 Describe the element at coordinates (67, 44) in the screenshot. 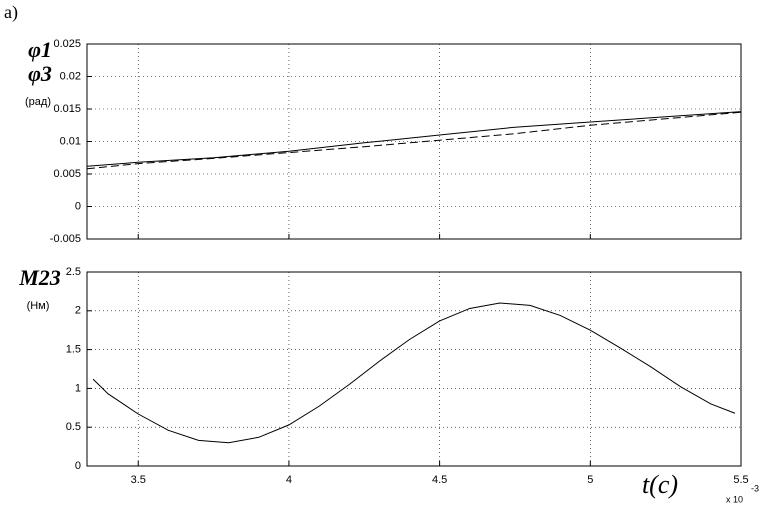

I see `y-tick-label: 0.025` at that location.